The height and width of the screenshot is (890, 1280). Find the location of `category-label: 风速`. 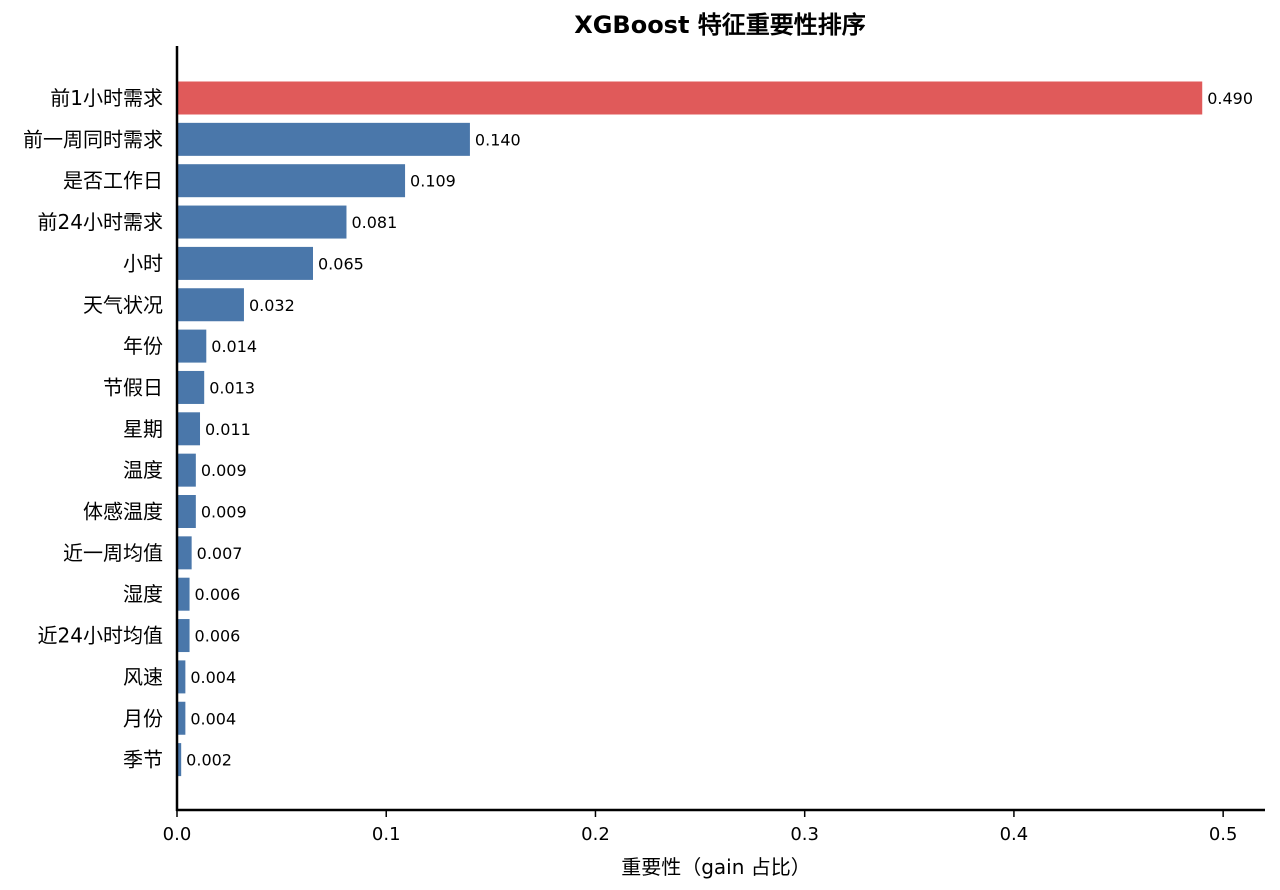

category-label: 风速 is located at coordinates (143, 677).